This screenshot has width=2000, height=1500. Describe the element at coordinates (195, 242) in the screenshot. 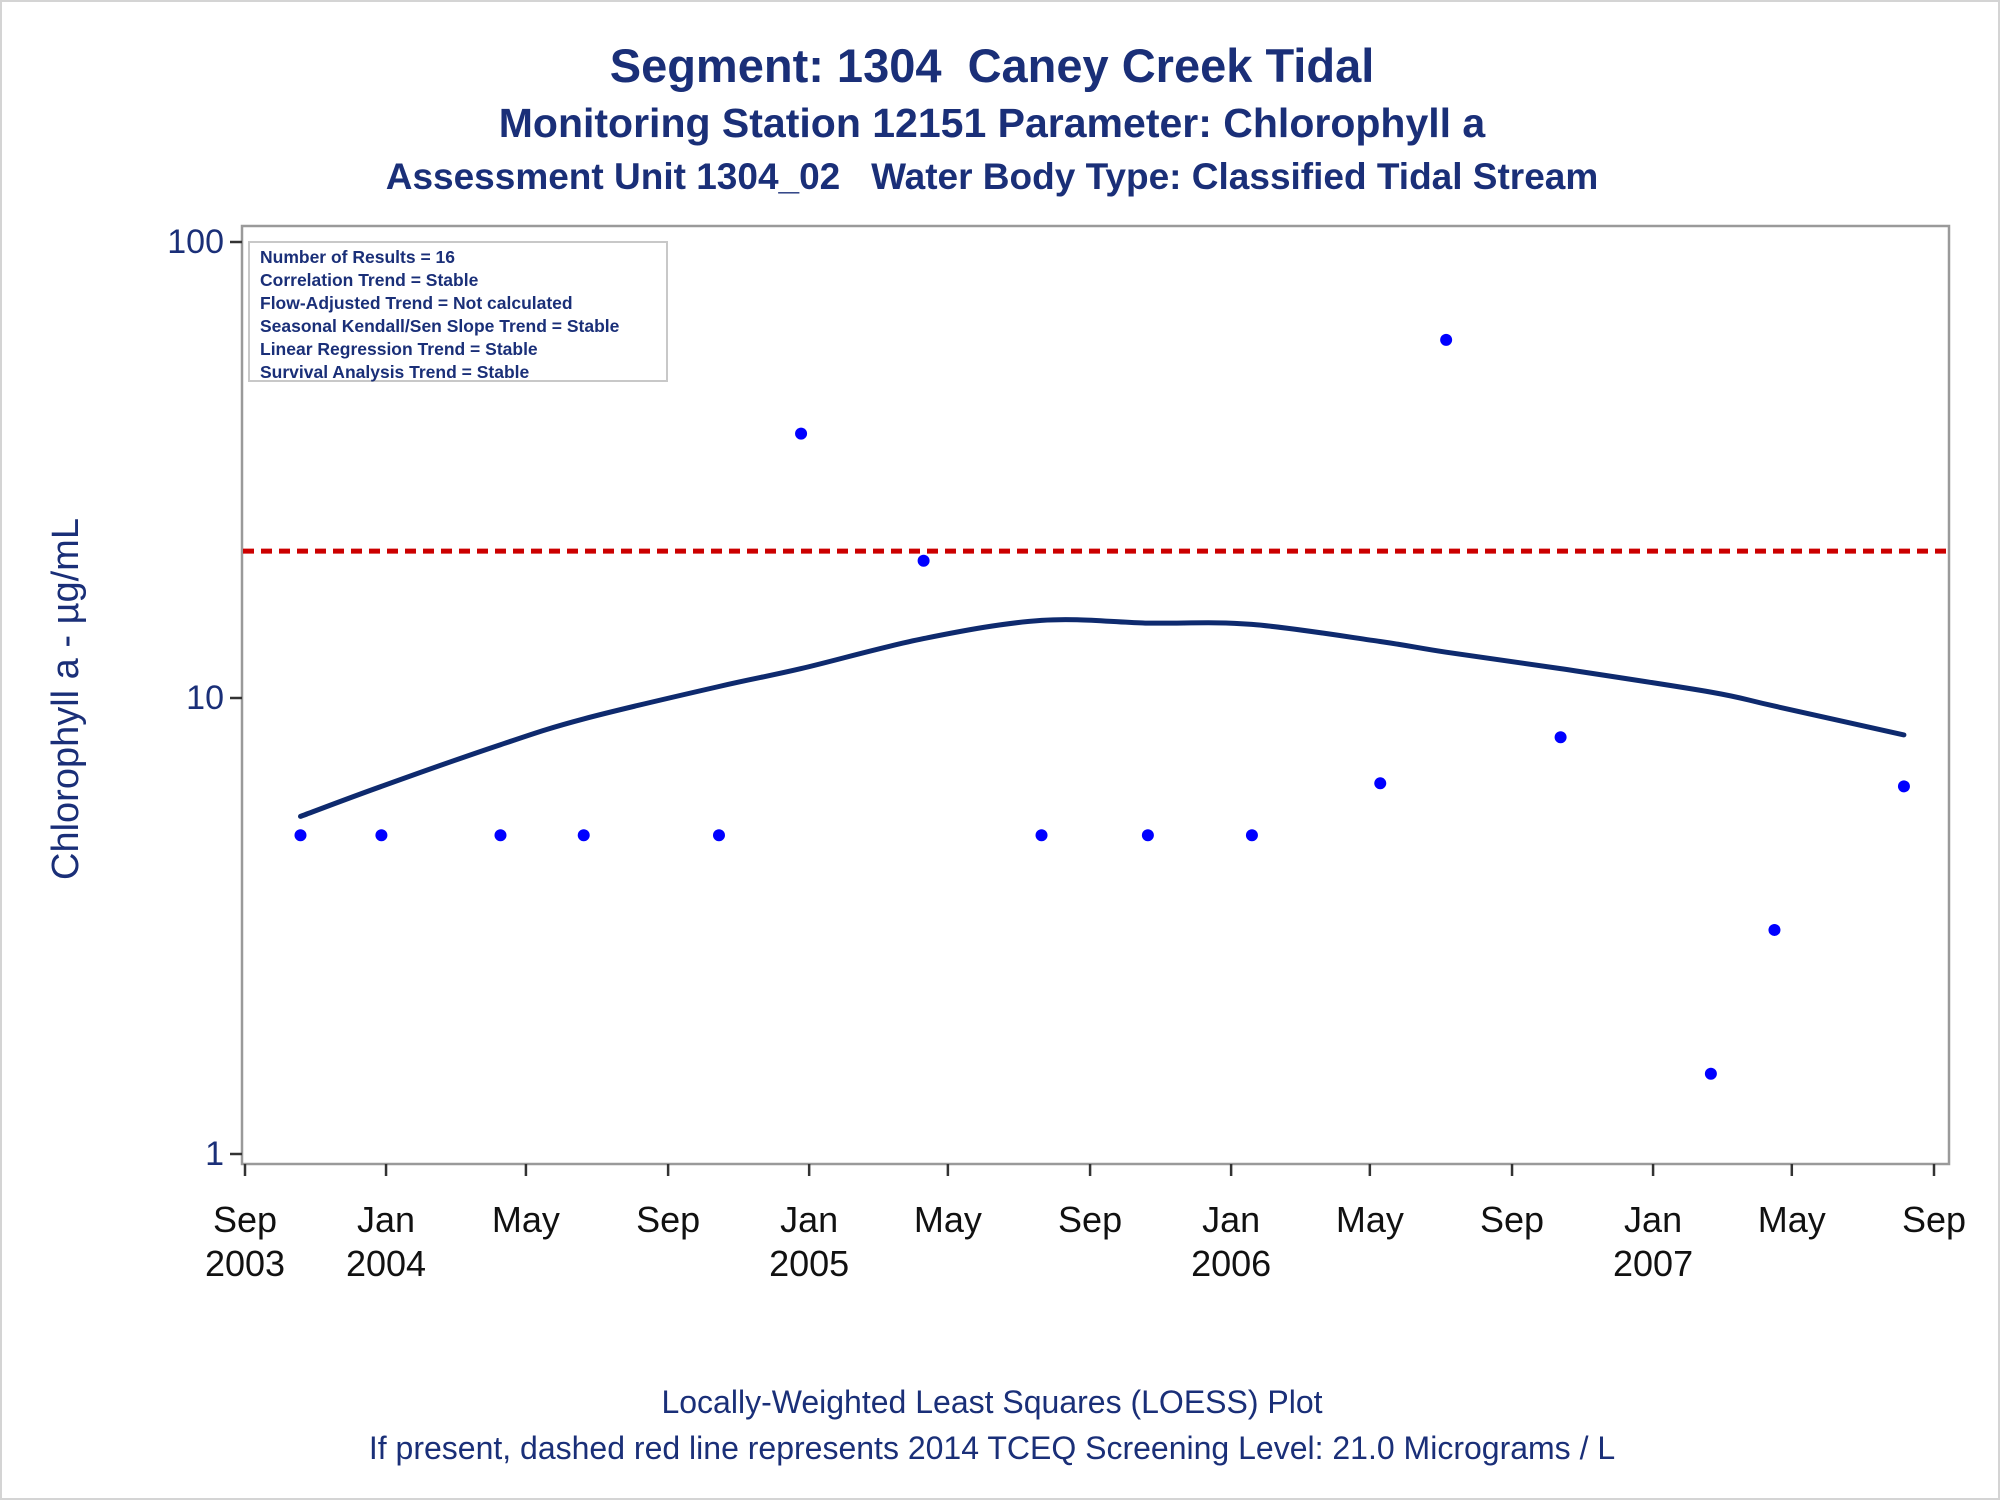

I see `y-tick-label: 100` at that location.